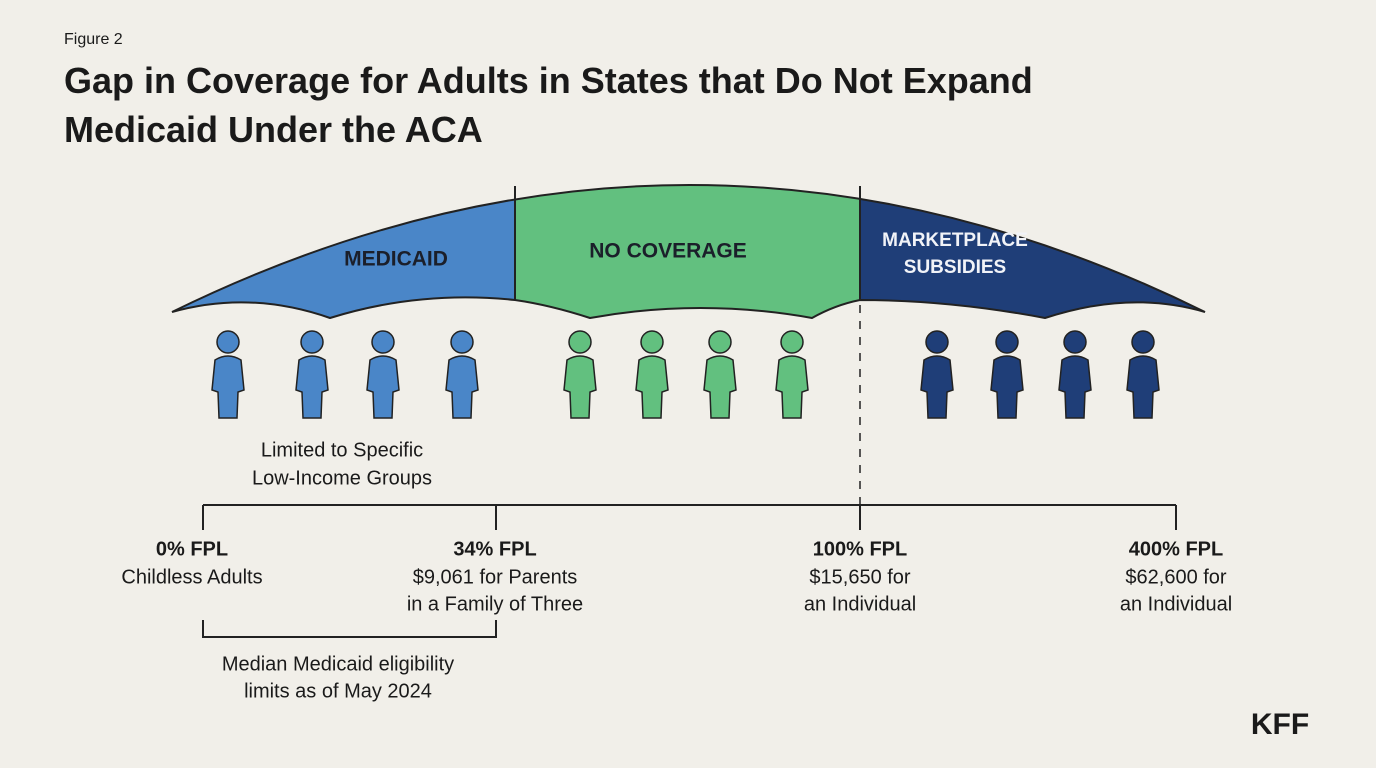 The width and height of the screenshot is (1376, 768). What do you see at coordinates (338, 691) in the screenshot?
I see `bracket-note: limits as of May 2024` at bounding box center [338, 691].